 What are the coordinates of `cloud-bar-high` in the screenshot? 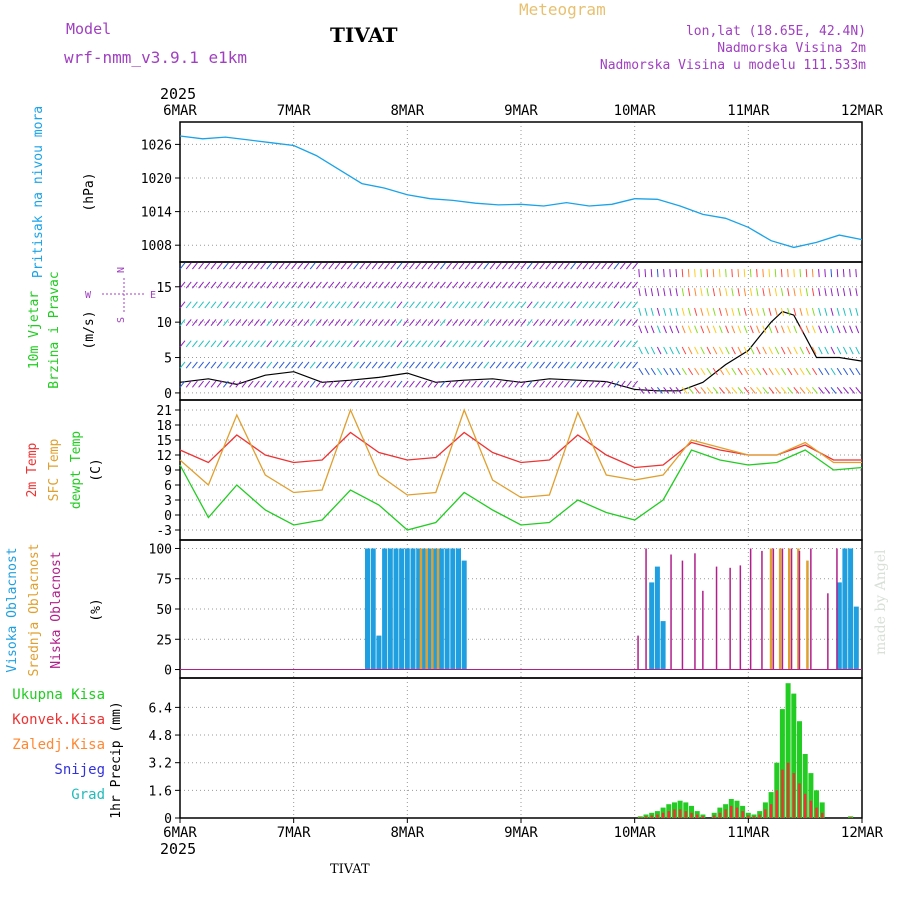 It's located at (379, 652).